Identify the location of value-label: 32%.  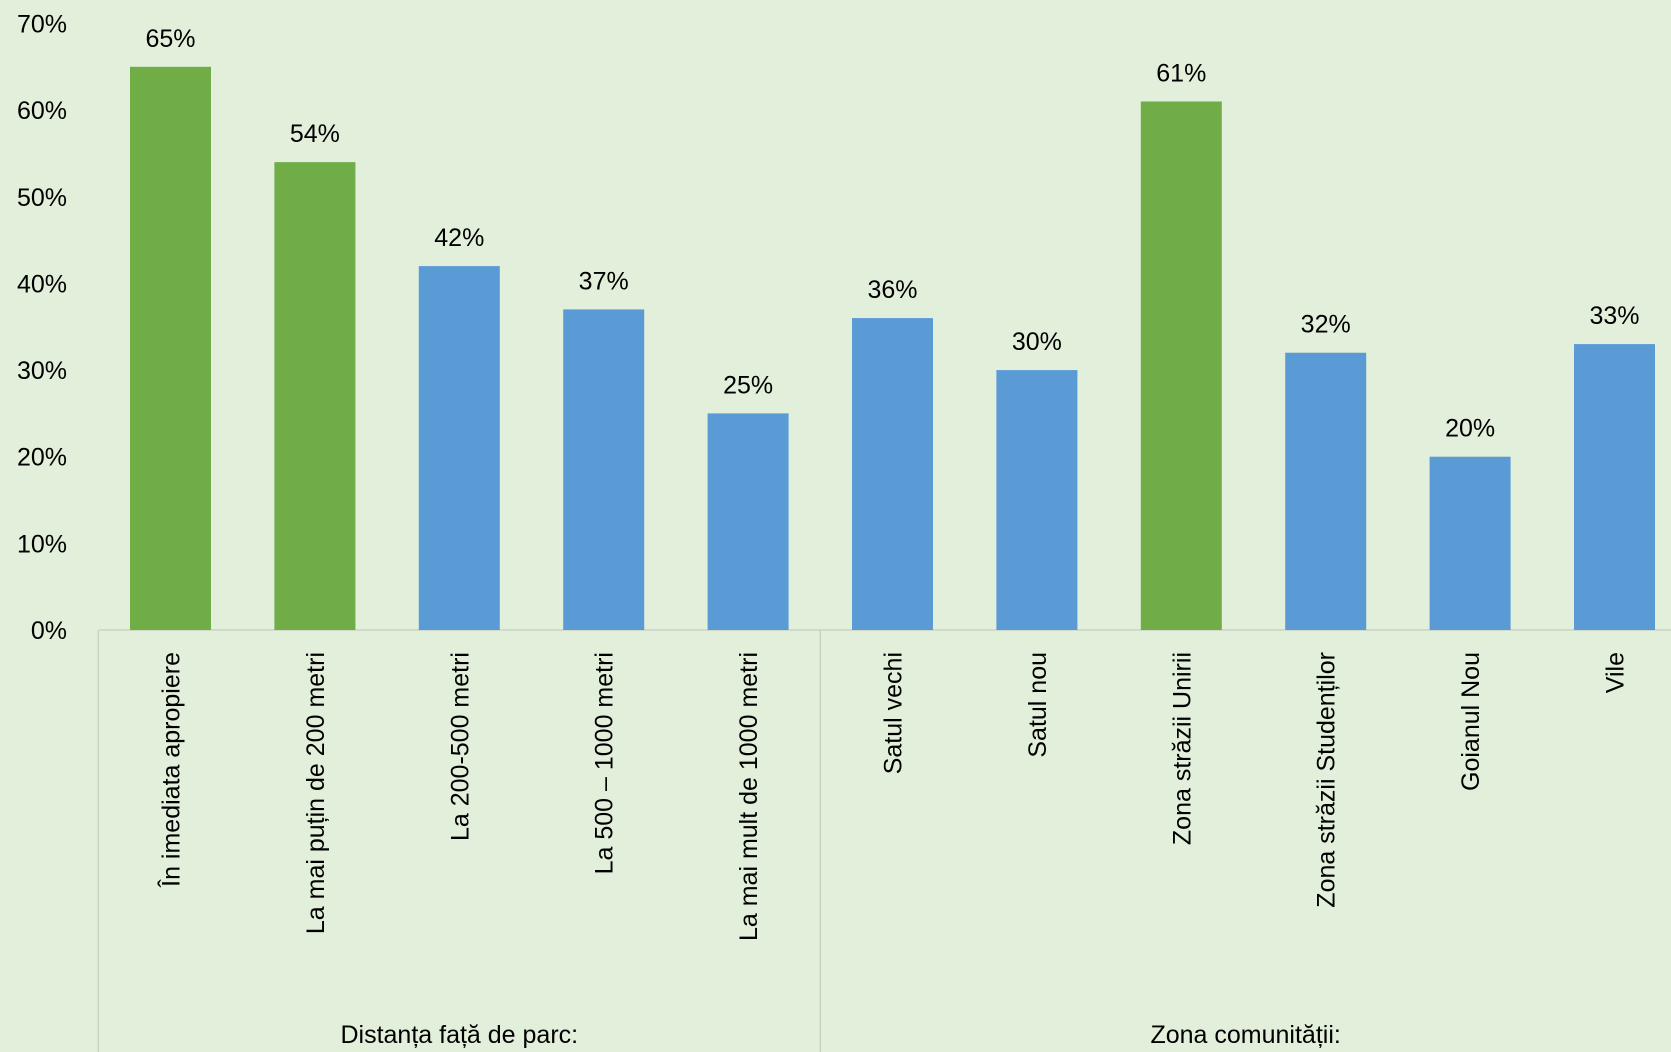
(1326, 325).